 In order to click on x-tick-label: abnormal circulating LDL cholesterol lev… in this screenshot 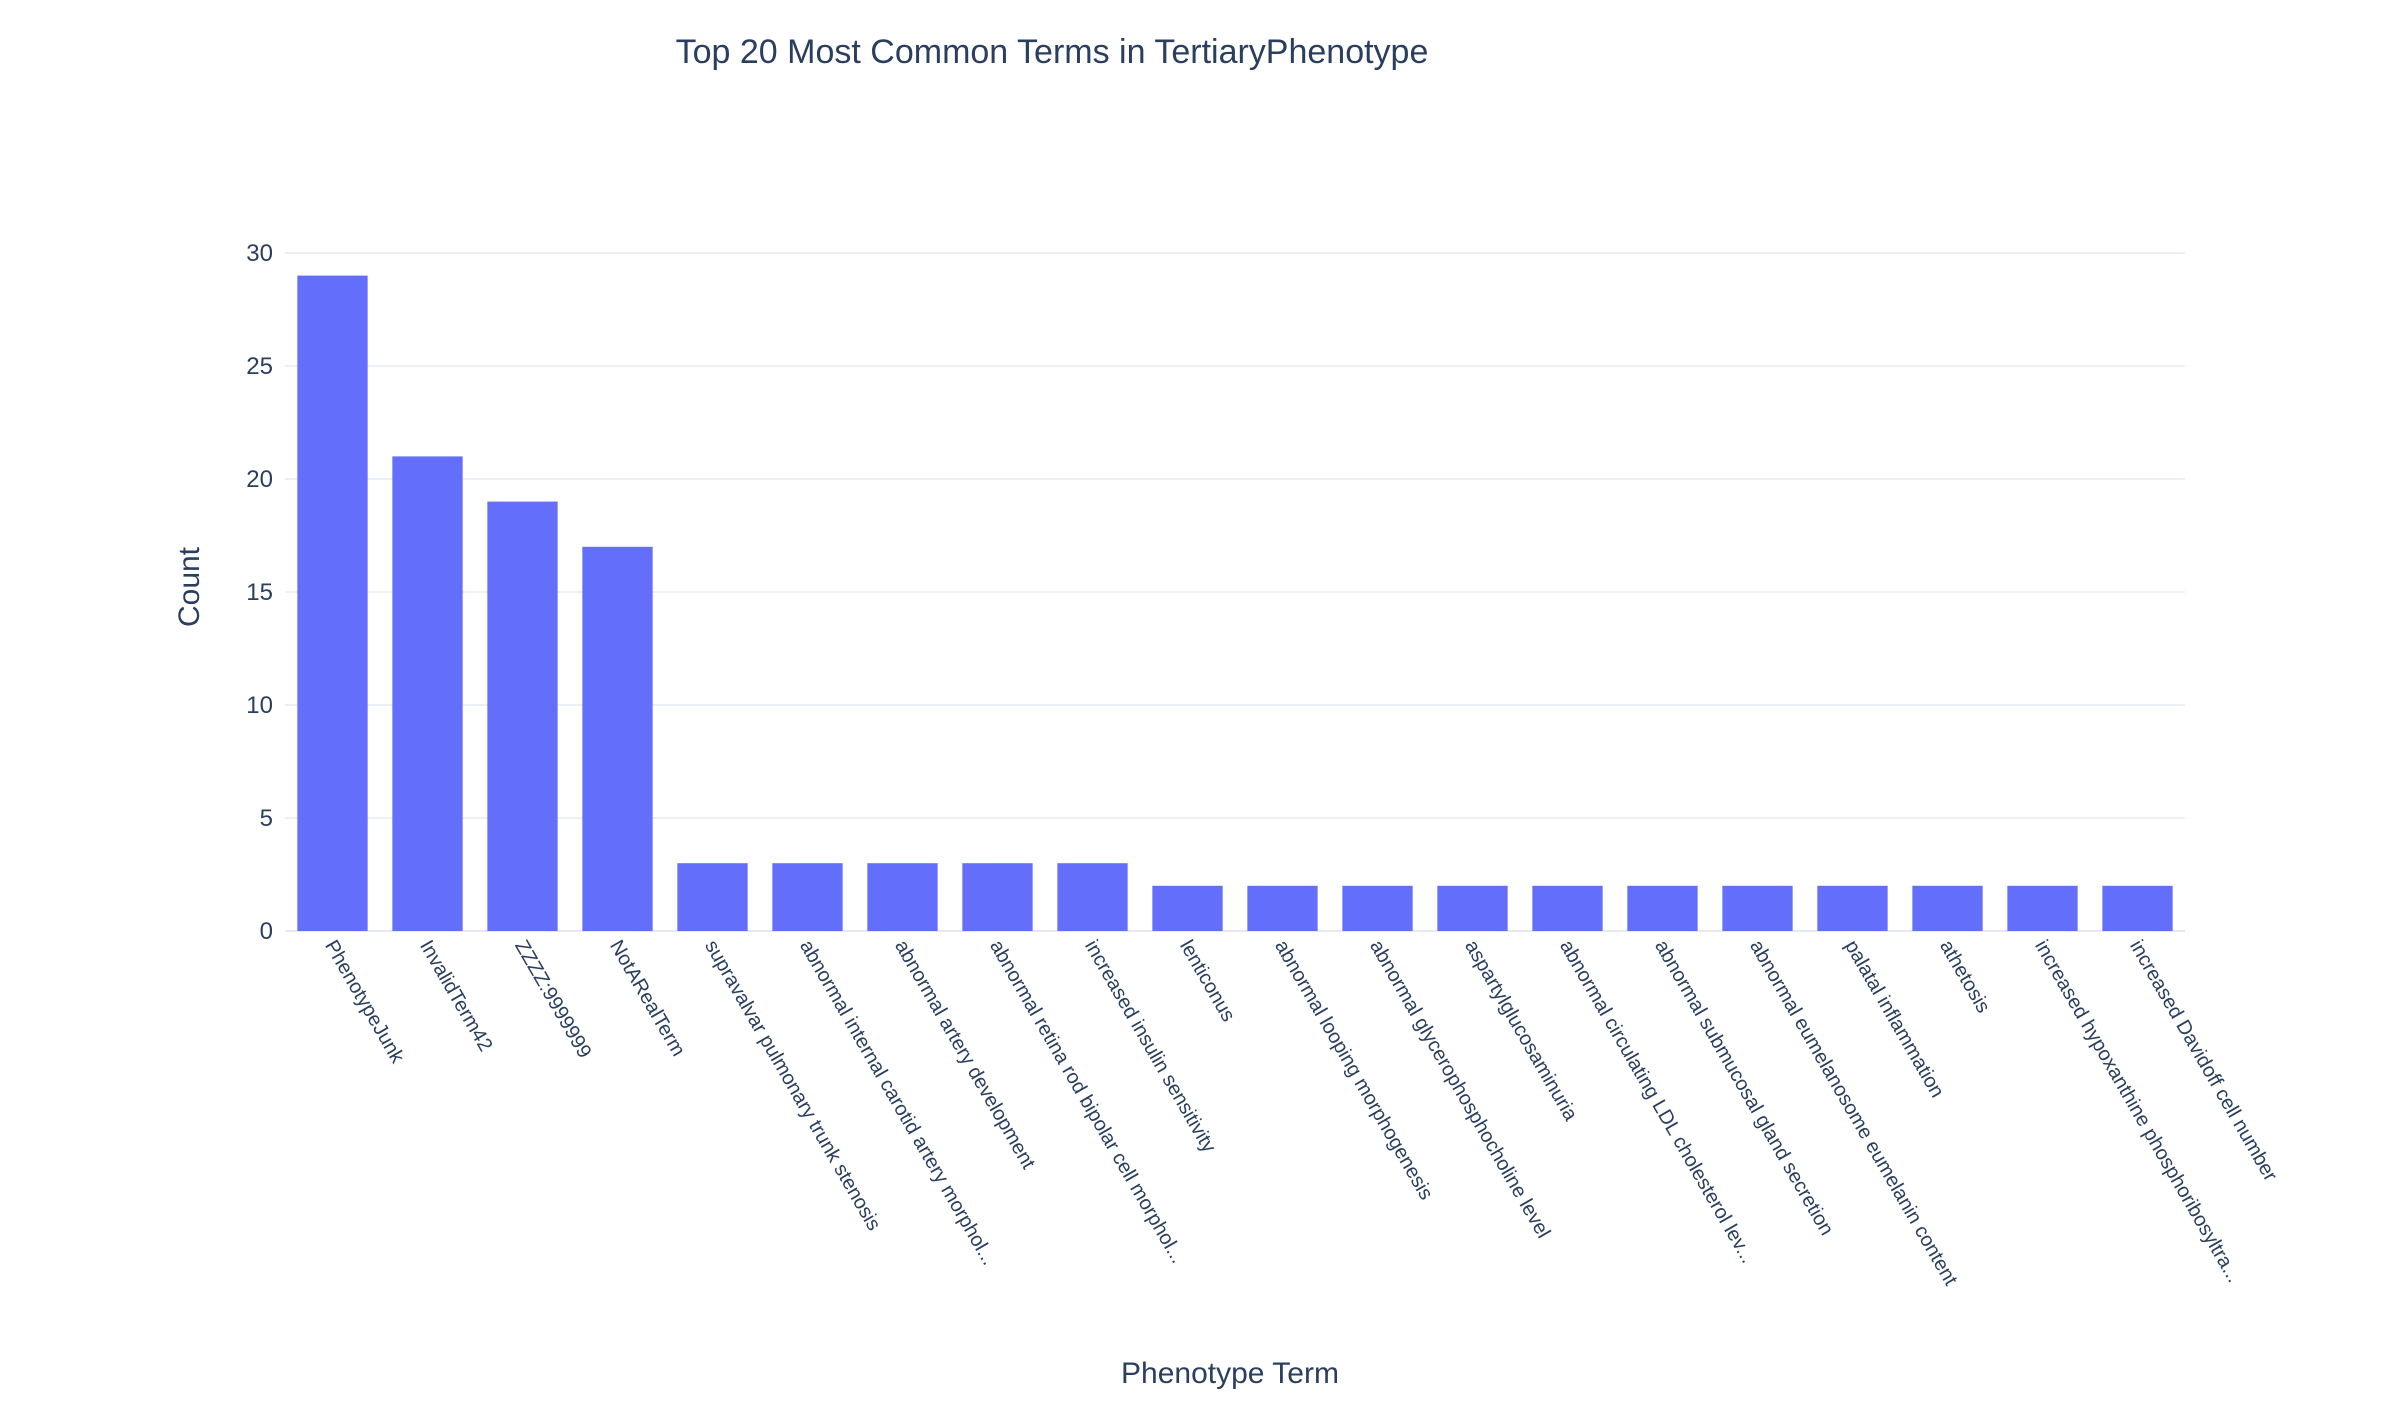, I will do `click(1657, 1102)`.